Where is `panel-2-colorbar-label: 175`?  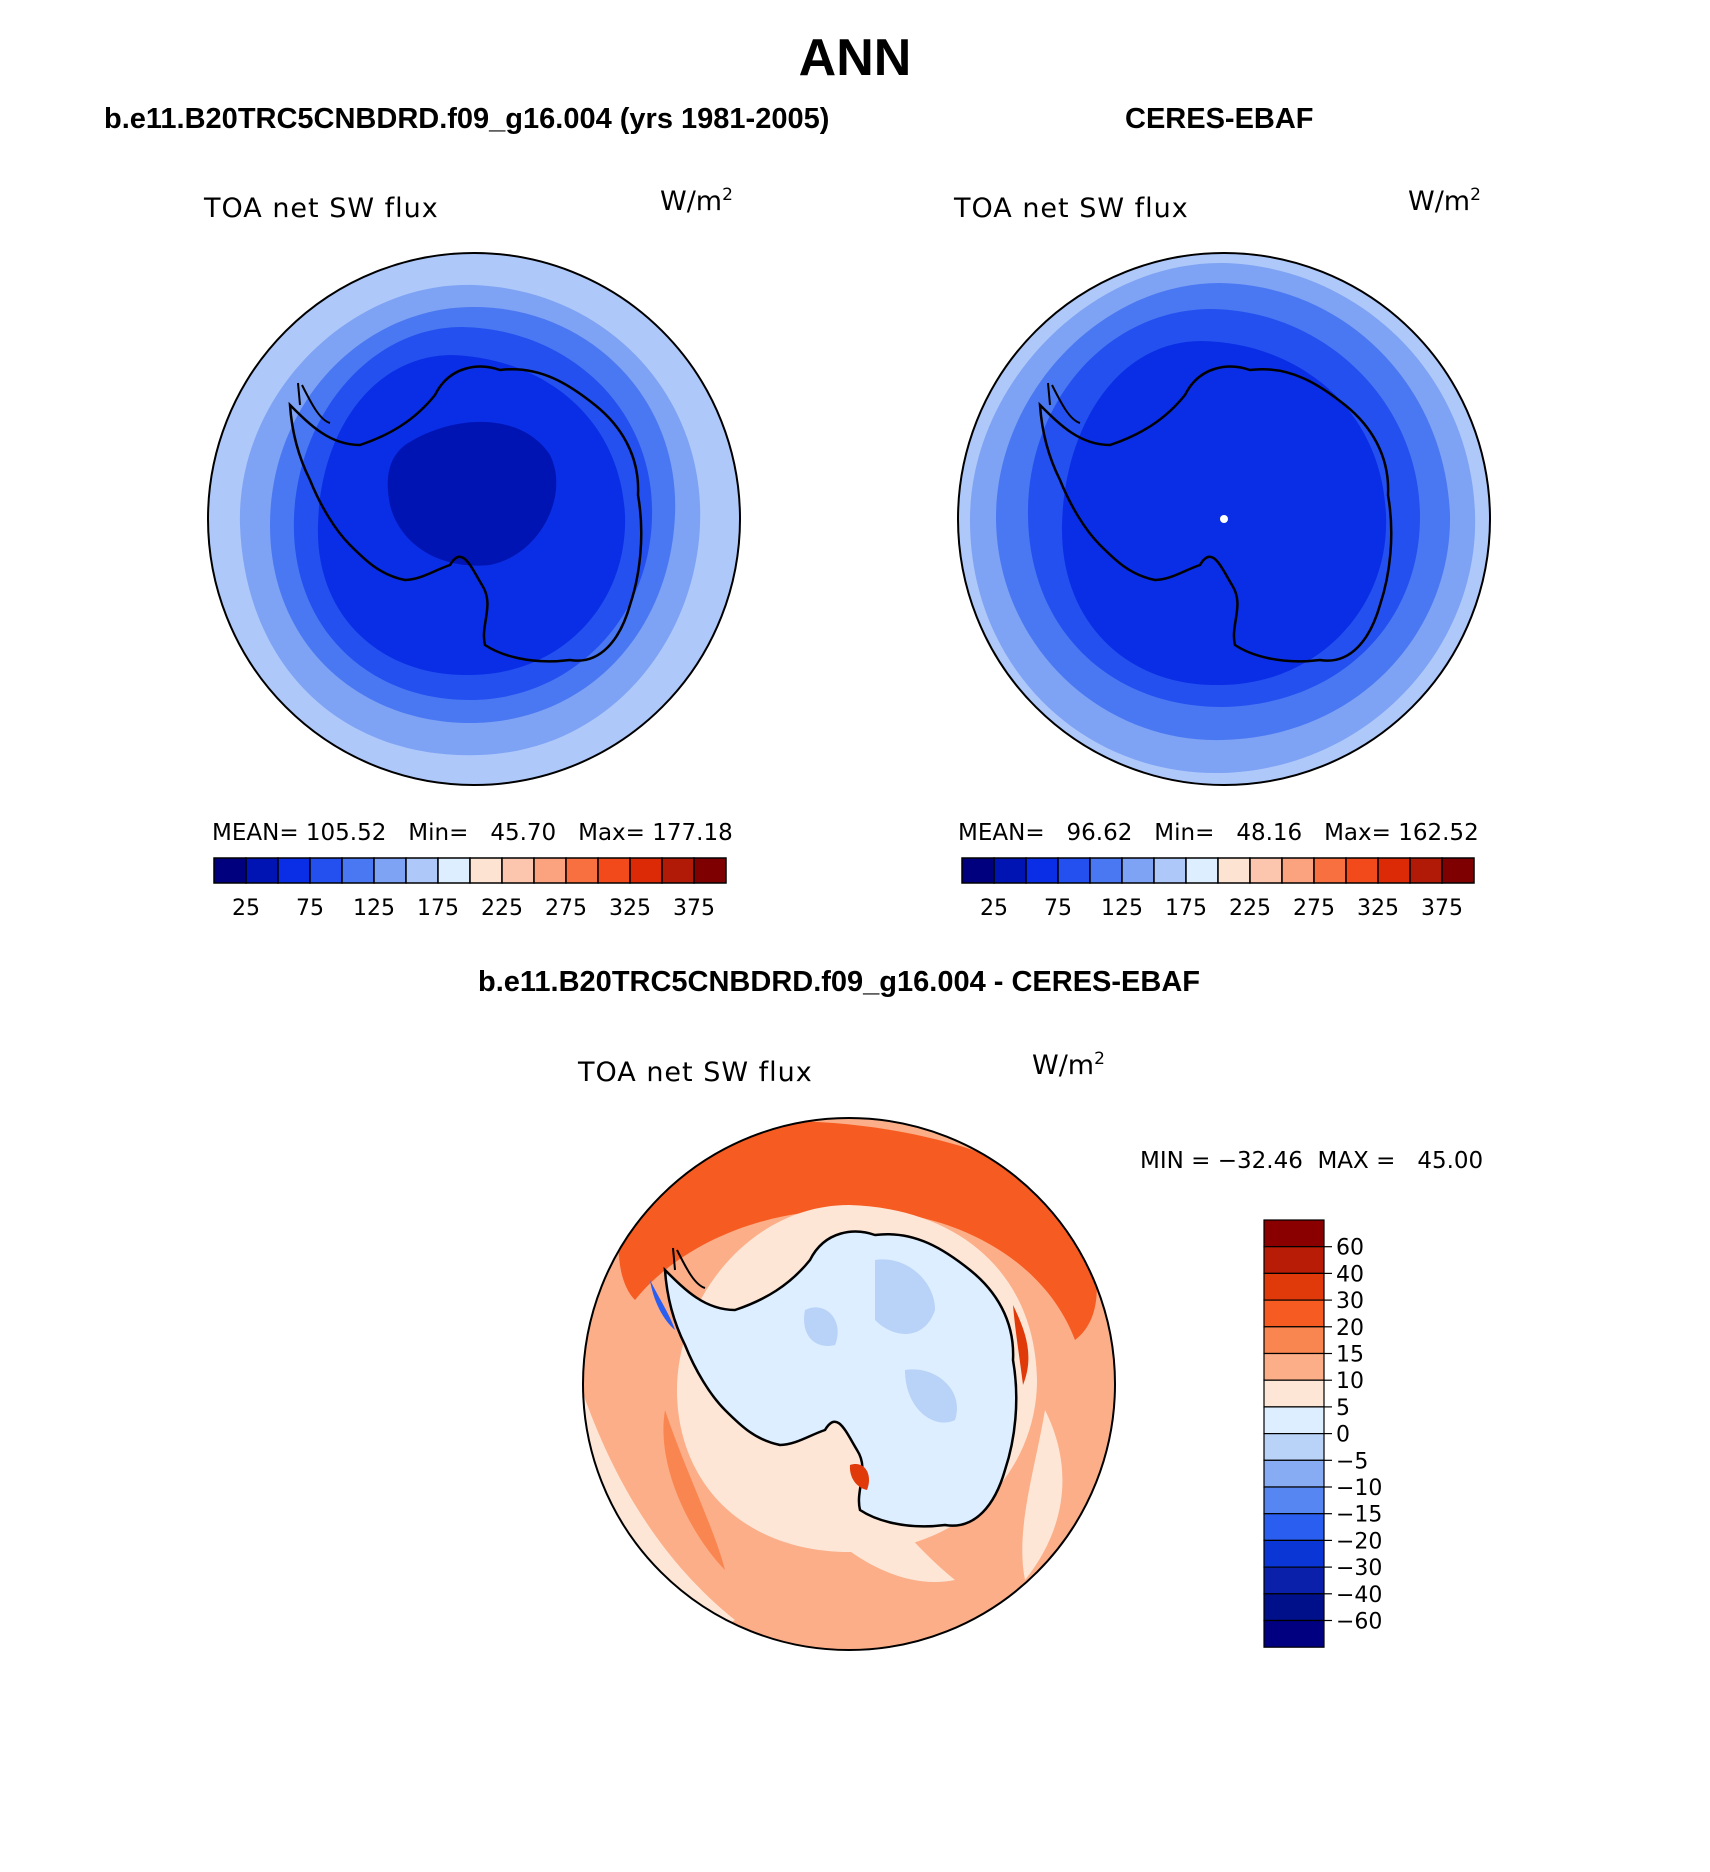 panel-2-colorbar-label: 175 is located at coordinates (1186, 908).